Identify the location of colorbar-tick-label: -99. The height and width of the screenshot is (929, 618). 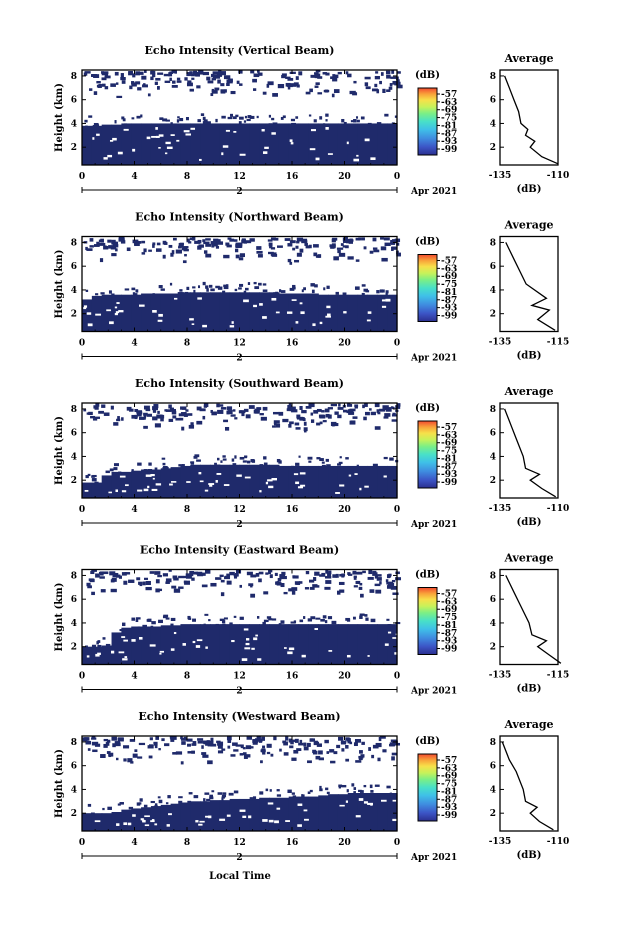
(449, 150).